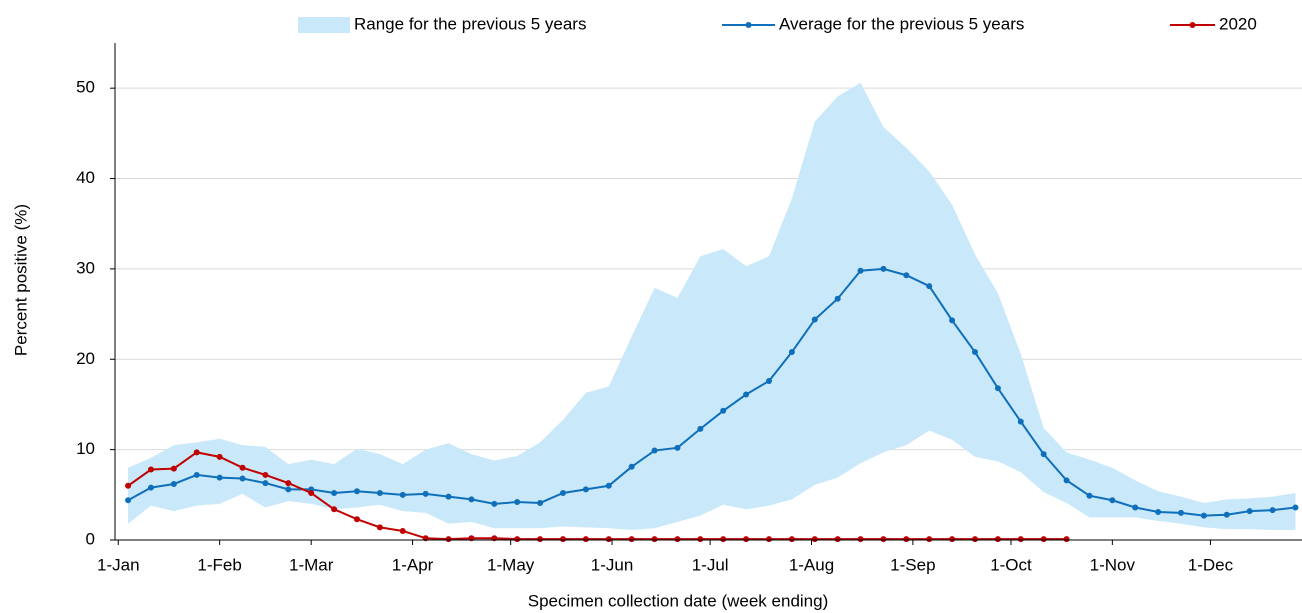 The width and height of the screenshot is (1302, 613). What do you see at coordinates (811, 564) in the screenshot?
I see `x-tick-label: 1-Aug` at bounding box center [811, 564].